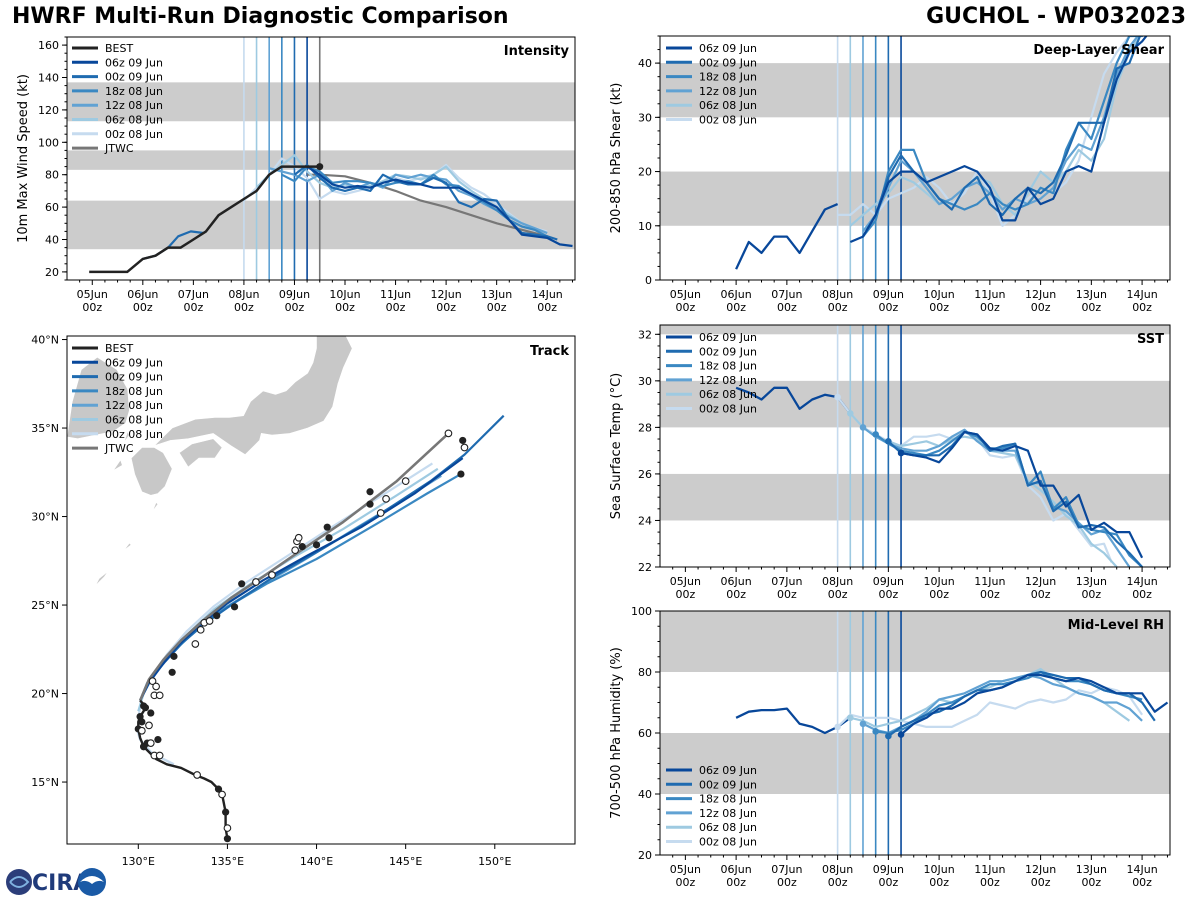  I want to click on track-xtick-label-0: 130°E, so click(138, 861).